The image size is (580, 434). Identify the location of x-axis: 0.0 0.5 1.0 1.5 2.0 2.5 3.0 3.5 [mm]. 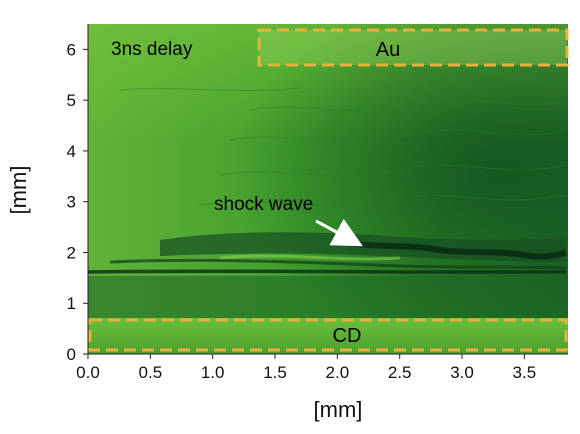
(322, 387).